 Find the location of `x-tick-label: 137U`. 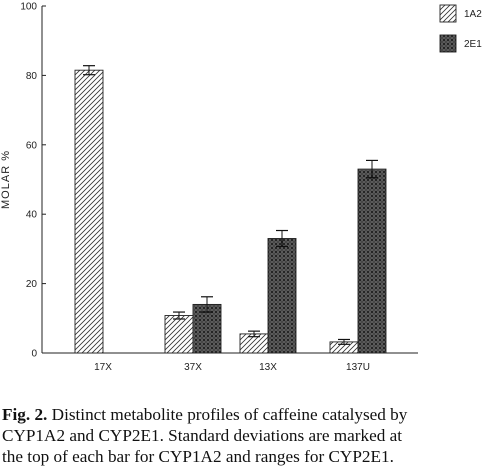

x-tick-label: 137U is located at coordinates (358, 367).